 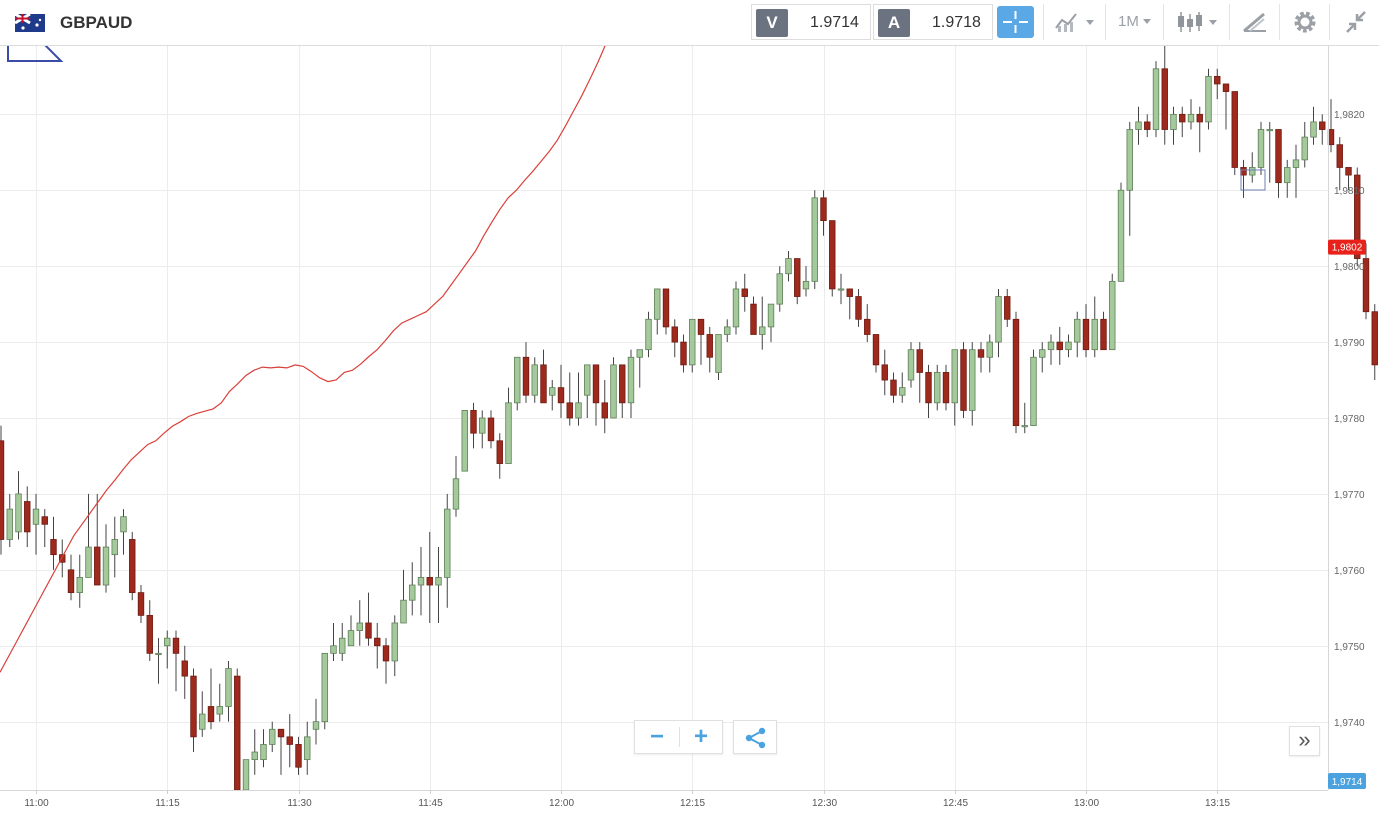 I want to click on drawing-tool-triangle, so click(x=35, y=54).